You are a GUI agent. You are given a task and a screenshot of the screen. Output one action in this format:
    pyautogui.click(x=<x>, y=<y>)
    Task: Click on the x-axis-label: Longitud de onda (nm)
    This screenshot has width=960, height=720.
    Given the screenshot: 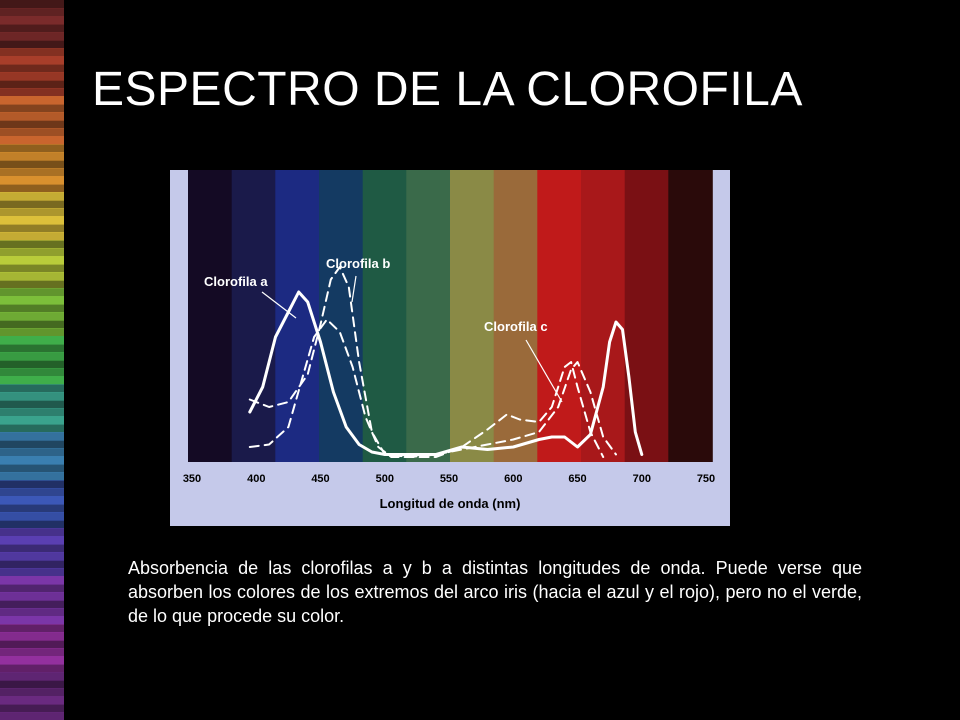 What is the action you would take?
    pyautogui.click(x=450, y=503)
    